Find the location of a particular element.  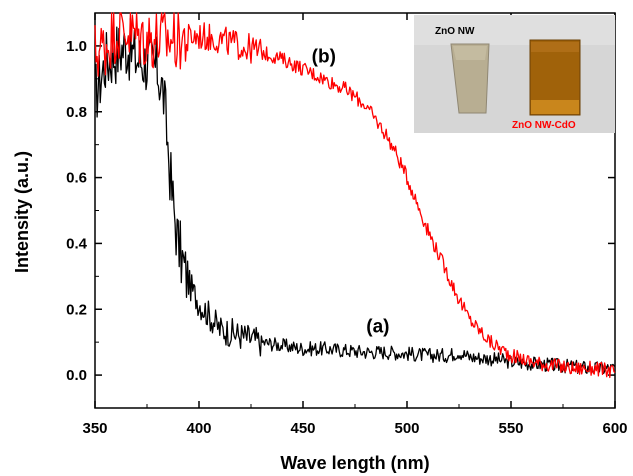

curve-label-a: (a) is located at coordinates (377, 326).